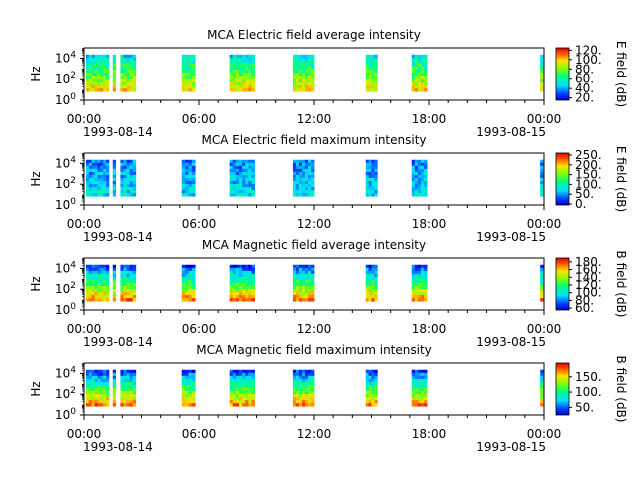 Image resolution: width=640 pixels, height=480 pixels. I want to click on y-axis-label: Hz, so click(36, 73).